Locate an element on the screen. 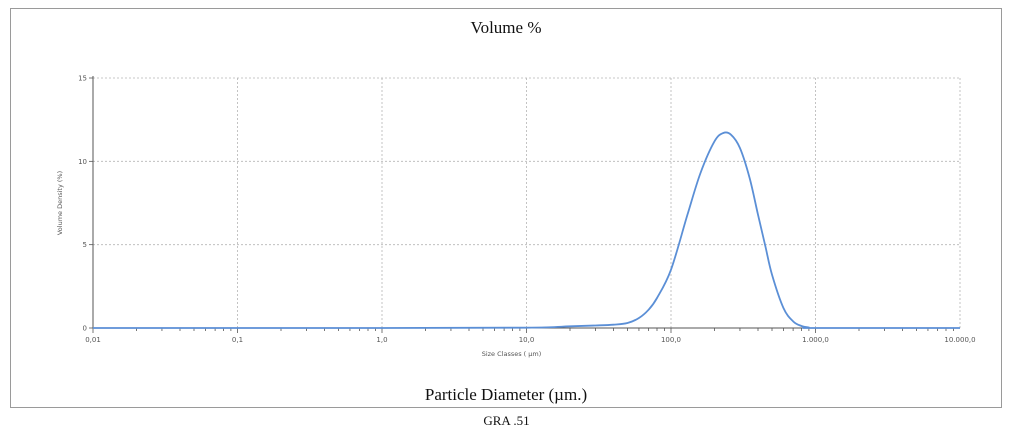 This screenshot has height=439, width=1013. x-tick-label: 100,0 is located at coordinates (671, 340).